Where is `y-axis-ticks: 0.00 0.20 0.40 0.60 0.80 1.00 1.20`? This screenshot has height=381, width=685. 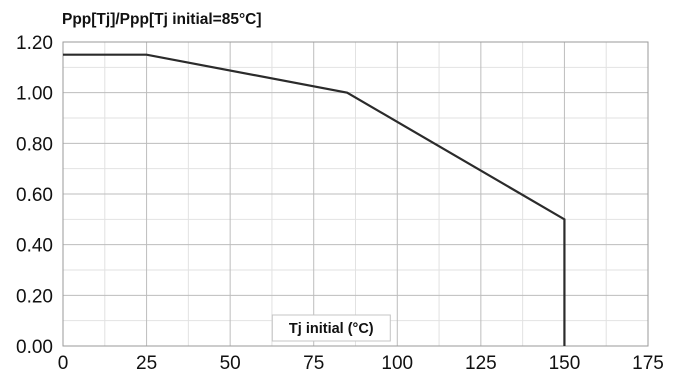 y-axis-ticks: 0.00 0.20 0.40 0.60 0.80 1.00 1.20 is located at coordinates (34, 195).